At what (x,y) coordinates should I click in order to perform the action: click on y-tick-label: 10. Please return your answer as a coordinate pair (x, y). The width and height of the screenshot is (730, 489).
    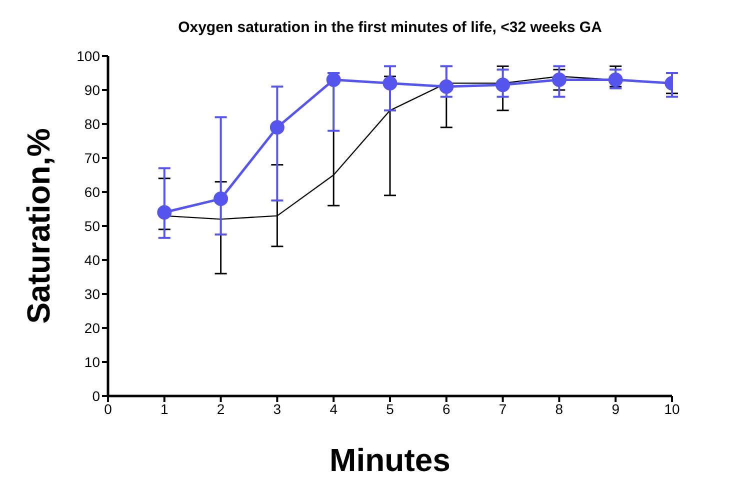
    Looking at the image, I should click on (92, 362).